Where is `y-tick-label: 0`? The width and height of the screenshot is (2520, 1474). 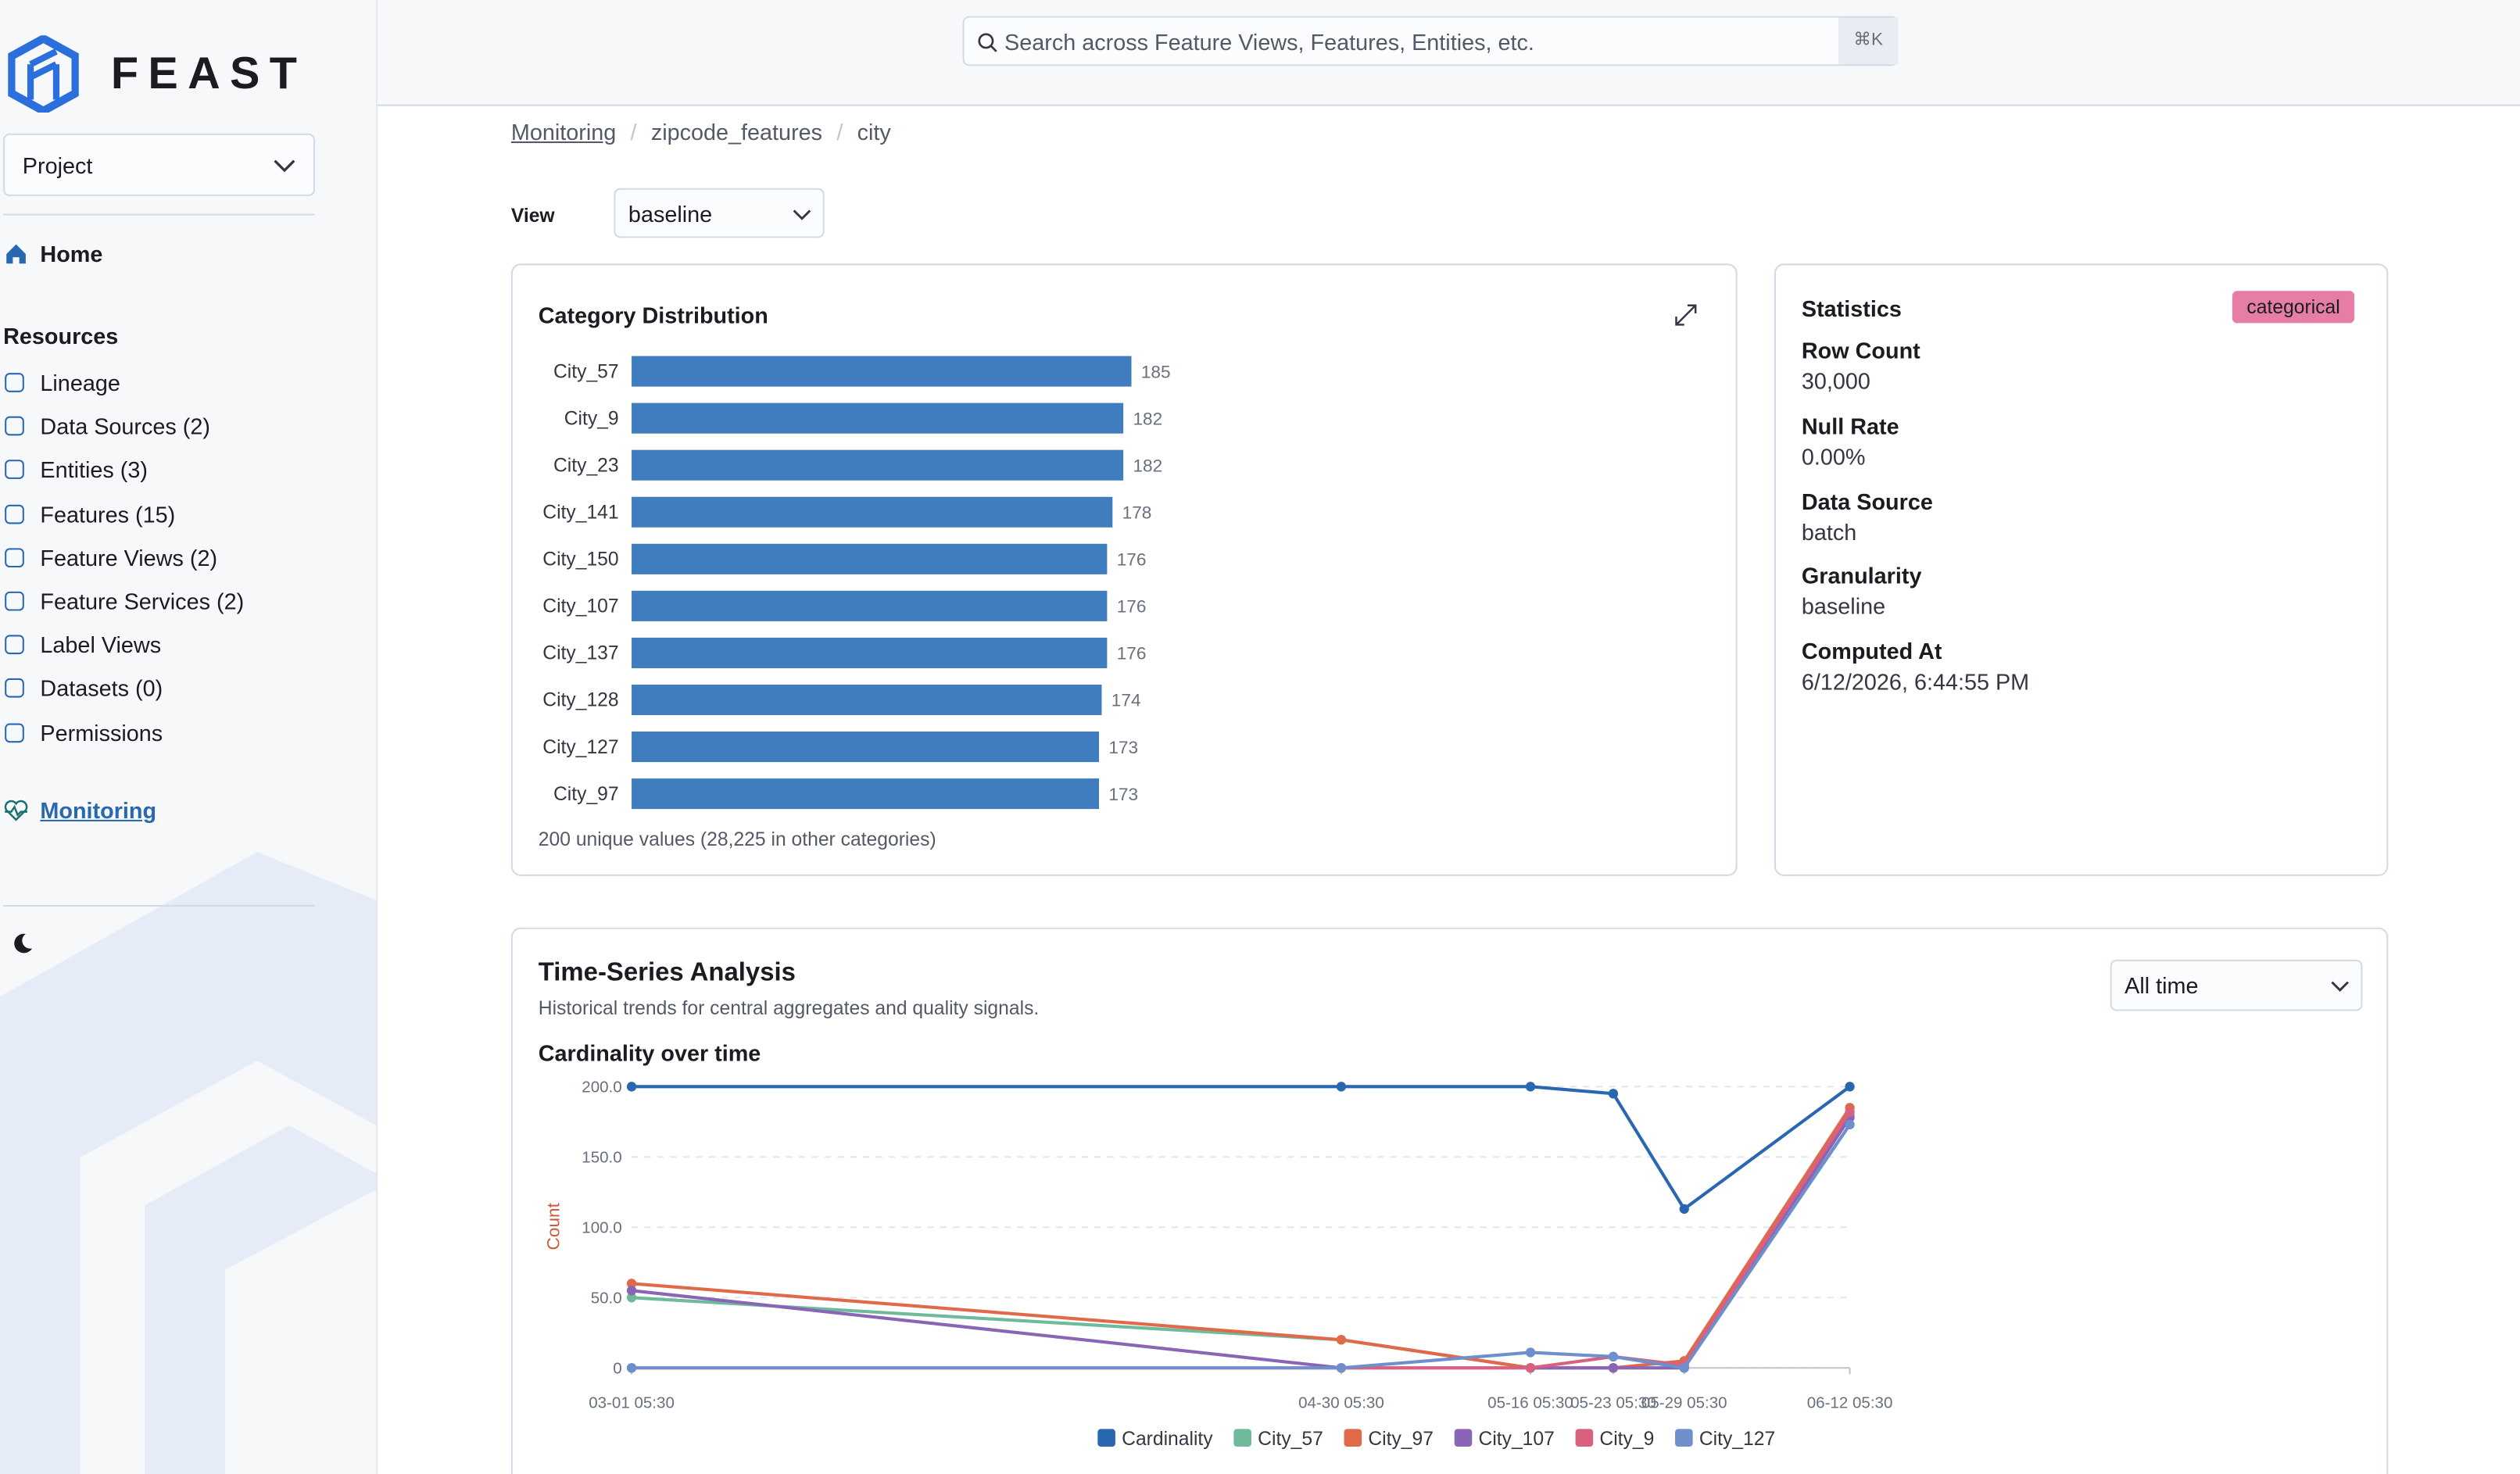
y-tick-label: 0 is located at coordinates (617, 1368).